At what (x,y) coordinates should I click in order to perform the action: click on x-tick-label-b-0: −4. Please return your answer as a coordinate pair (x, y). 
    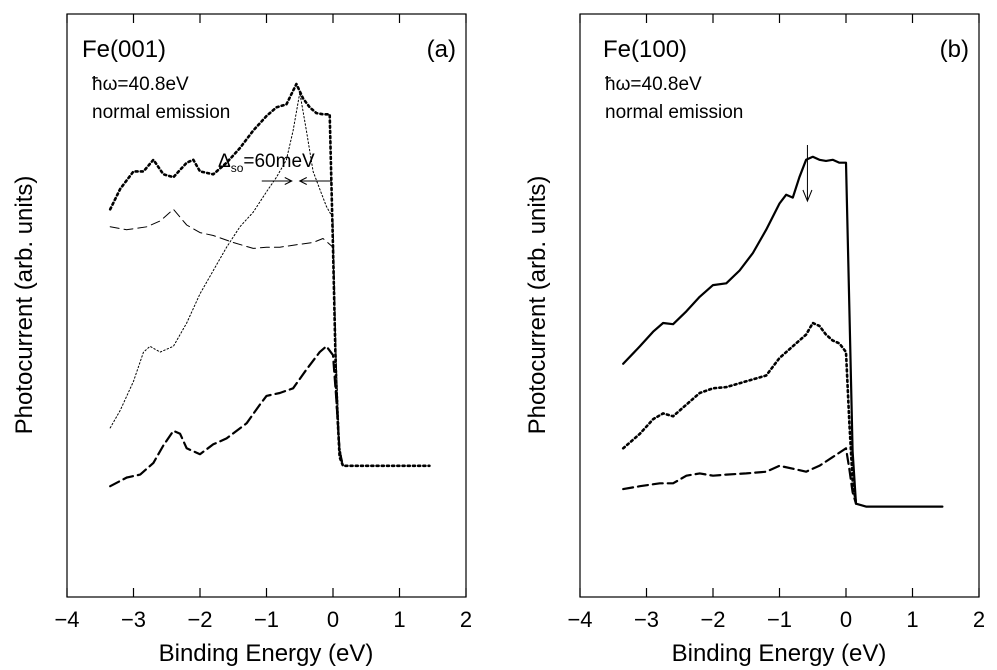
    Looking at the image, I should click on (579, 619).